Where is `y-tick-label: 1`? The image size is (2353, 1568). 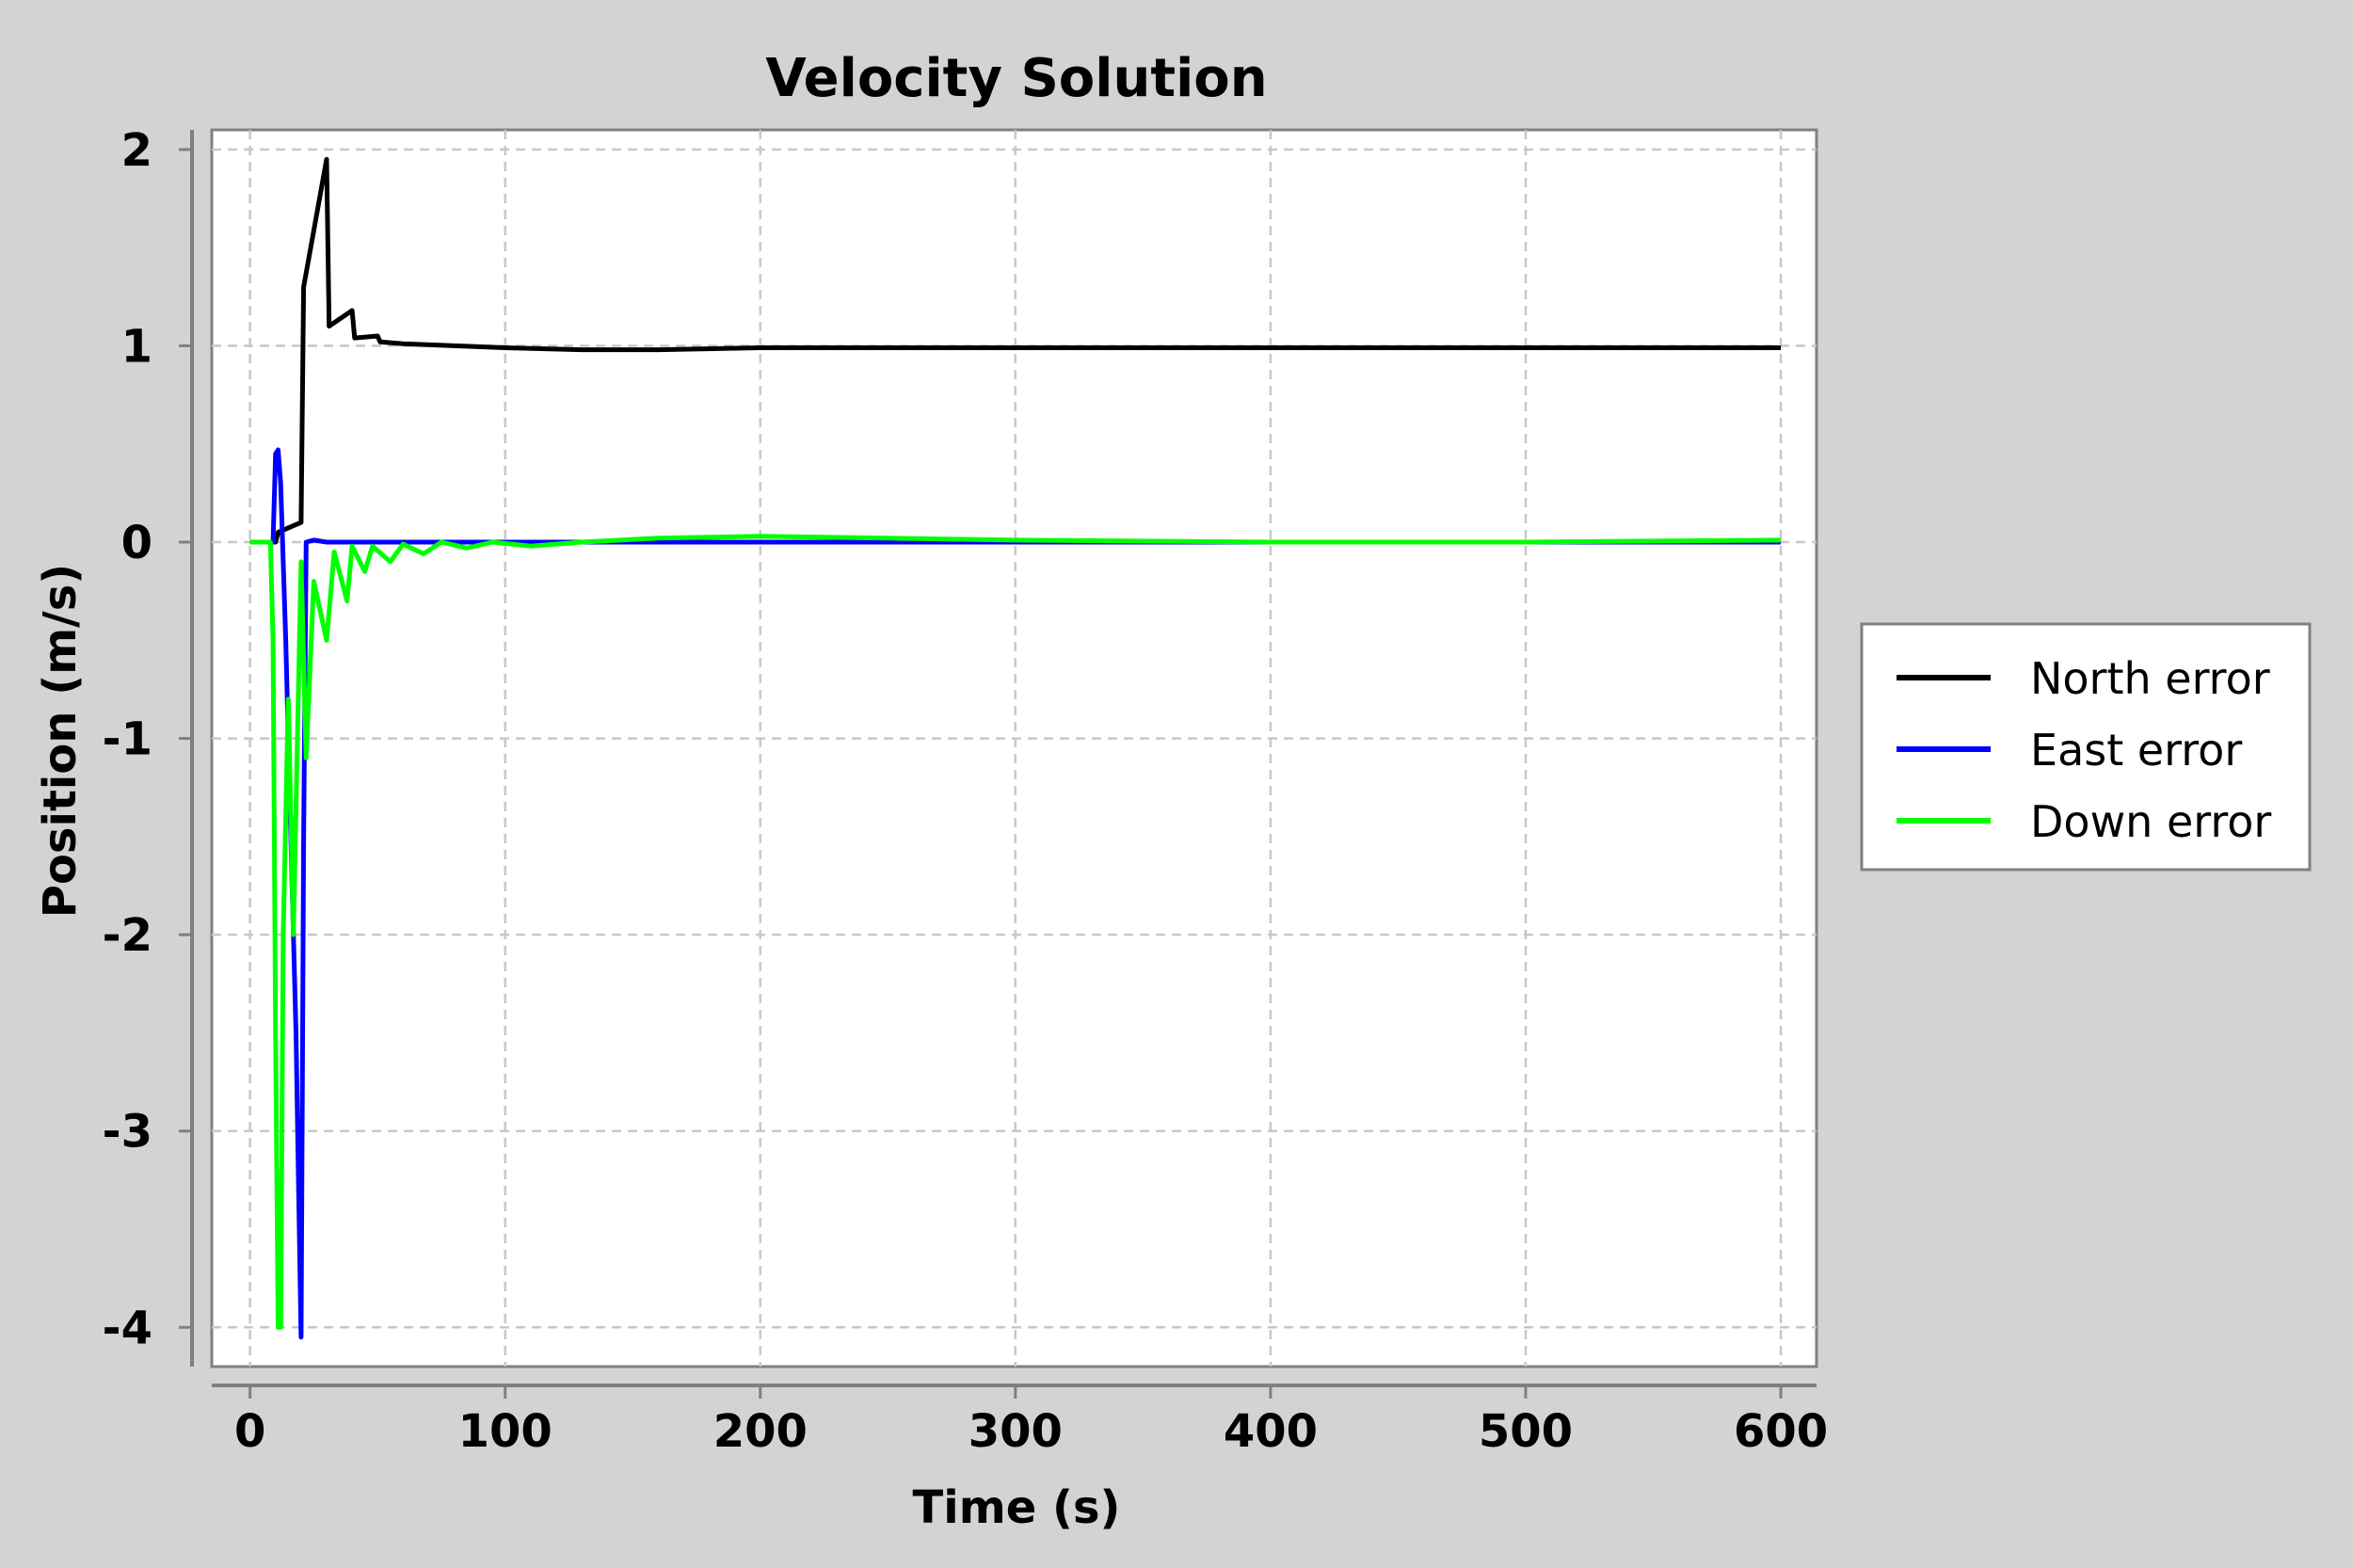
y-tick-label: 1 is located at coordinates (137, 346).